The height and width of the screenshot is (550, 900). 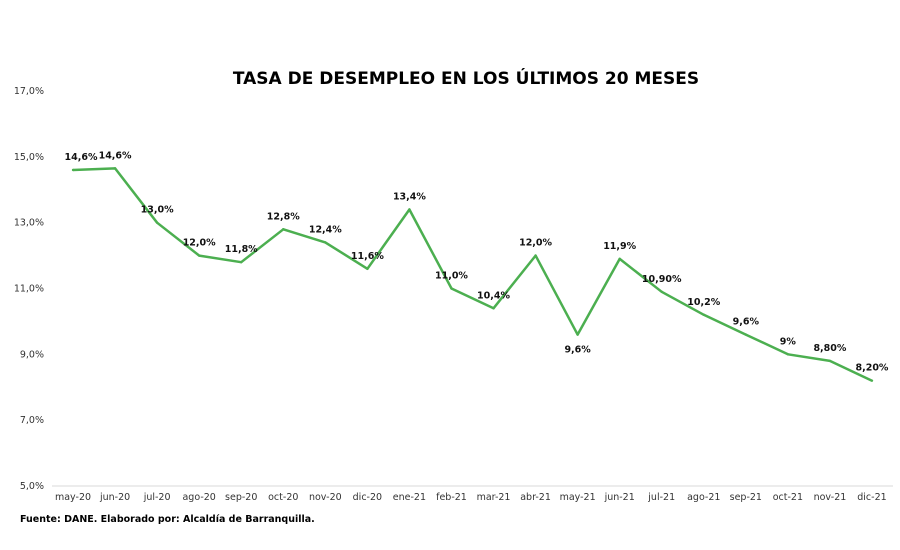 What do you see at coordinates (325, 497) in the screenshot?
I see `x-tick-label: nov-20` at bounding box center [325, 497].